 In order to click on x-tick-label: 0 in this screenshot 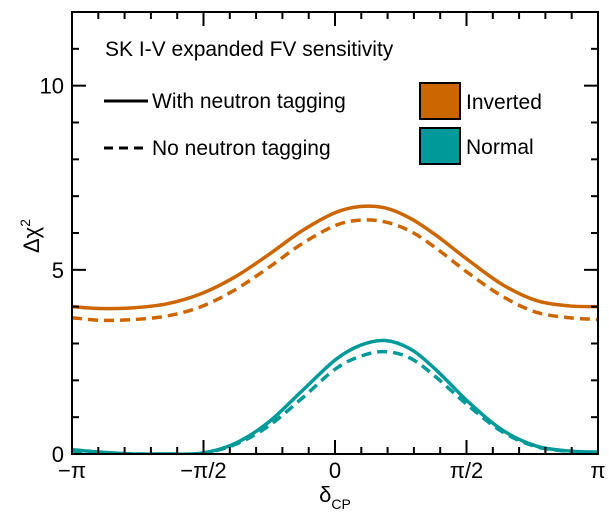, I will do `click(335, 470)`.